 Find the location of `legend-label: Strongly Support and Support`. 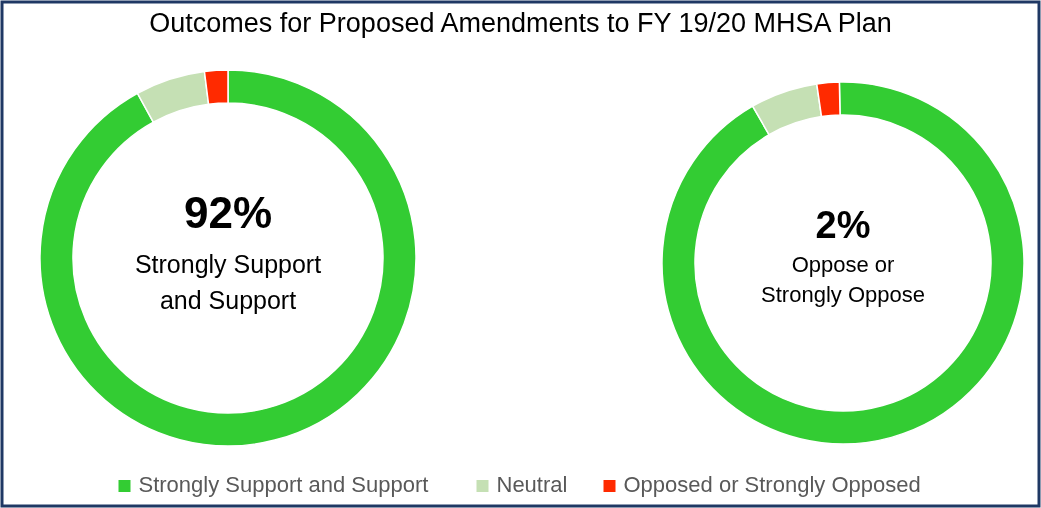

legend-label: Strongly Support and Support is located at coordinates (283, 484).